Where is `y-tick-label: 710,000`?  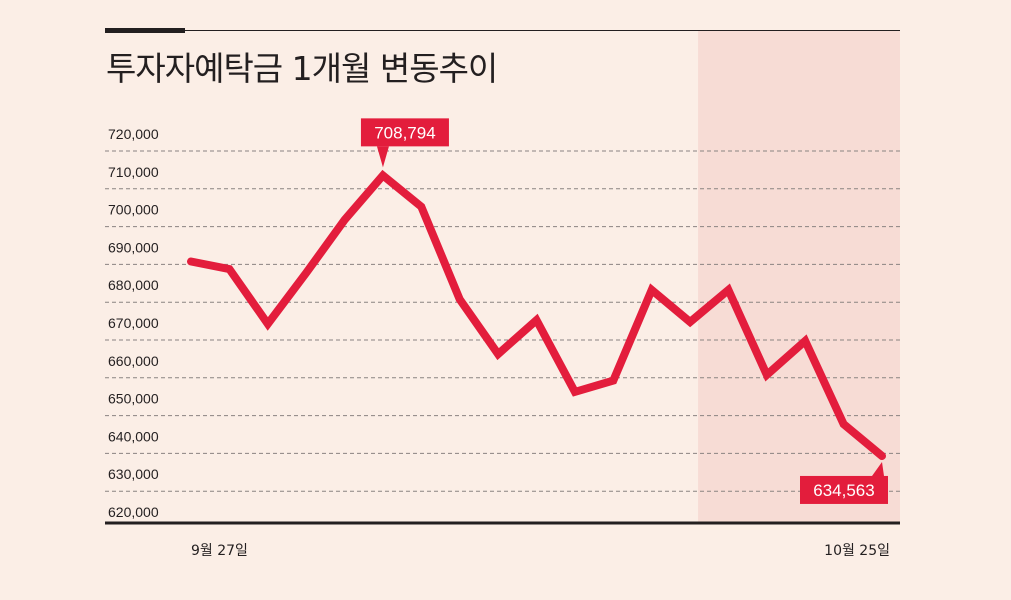
y-tick-label: 710,000 is located at coordinates (133, 172).